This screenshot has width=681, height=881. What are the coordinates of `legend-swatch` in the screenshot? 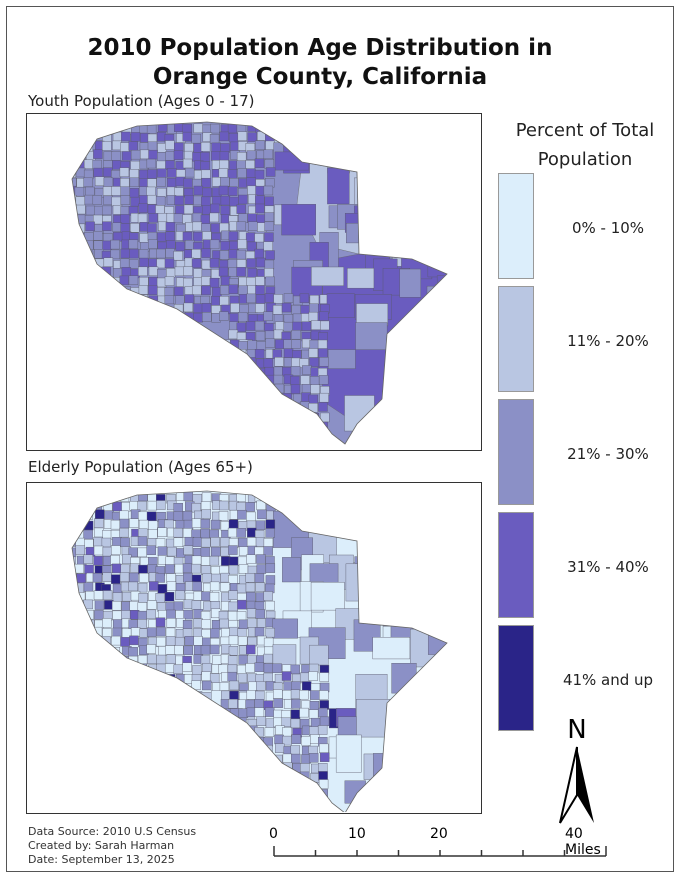 It's located at (516, 452).